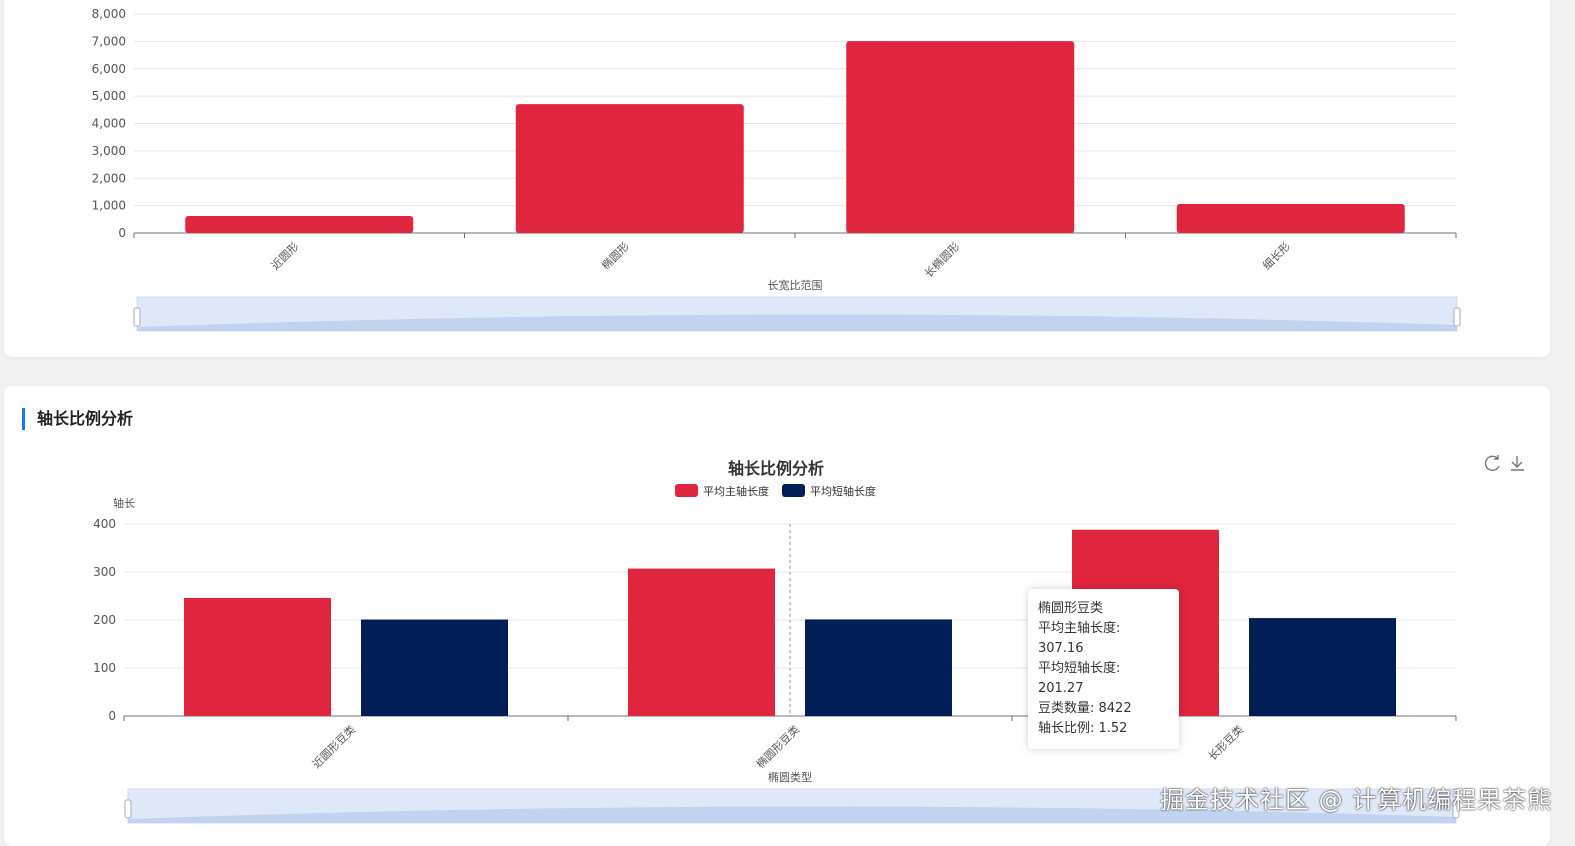  What do you see at coordinates (124, 503) in the screenshot?
I see `y-axis-label: 轴长` at bounding box center [124, 503].